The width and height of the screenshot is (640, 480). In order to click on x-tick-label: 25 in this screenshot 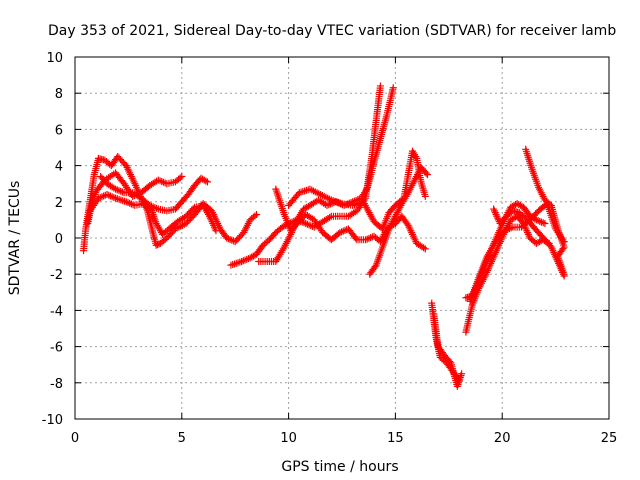, I will do `click(609, 438)`.